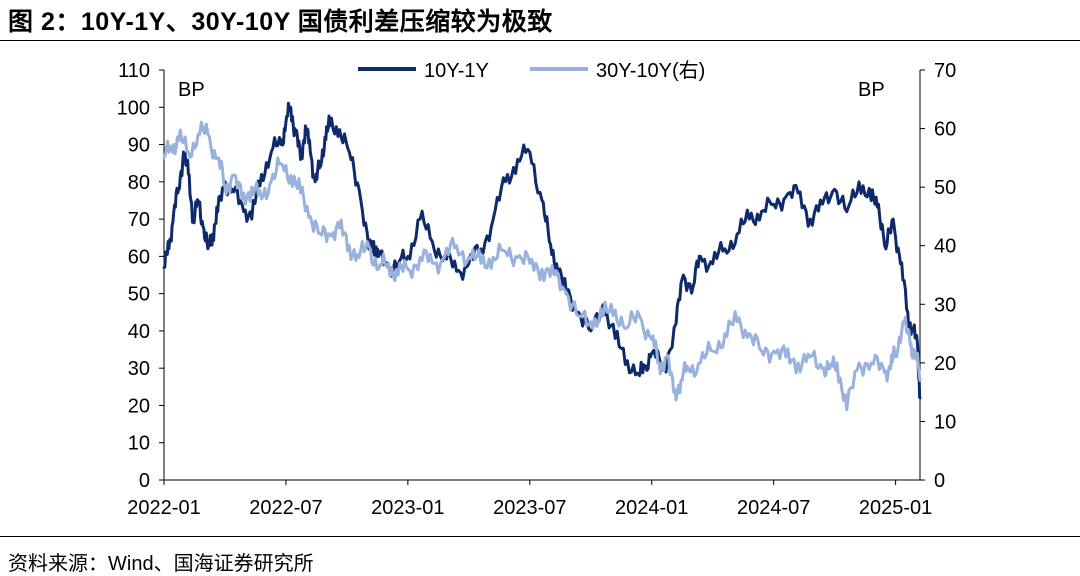  I want to click on left-tick-label: 90, so click(139, 146).